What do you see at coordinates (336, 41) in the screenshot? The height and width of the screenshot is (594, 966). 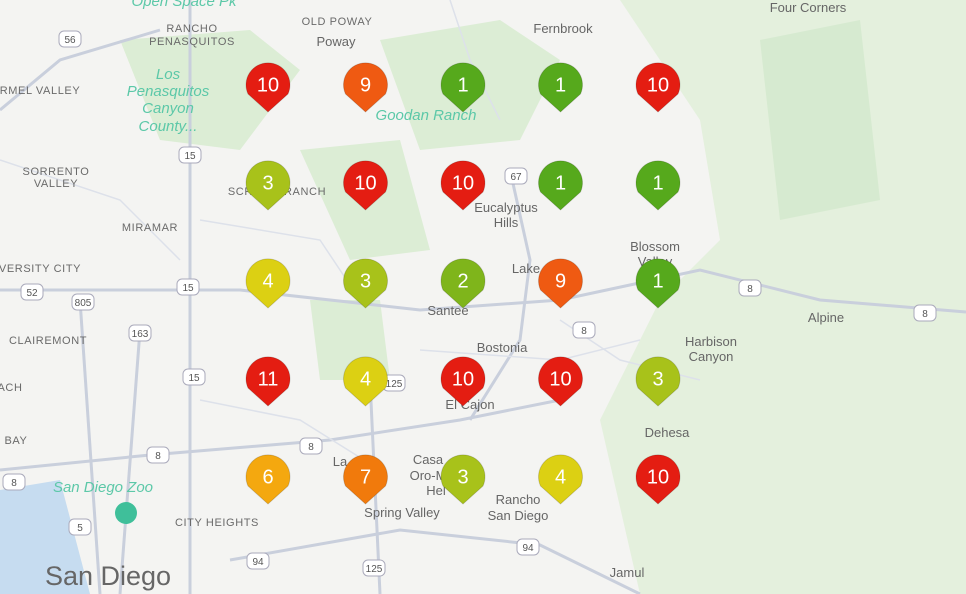 I see `place-label: Poway` at bounding box center [336, 41].